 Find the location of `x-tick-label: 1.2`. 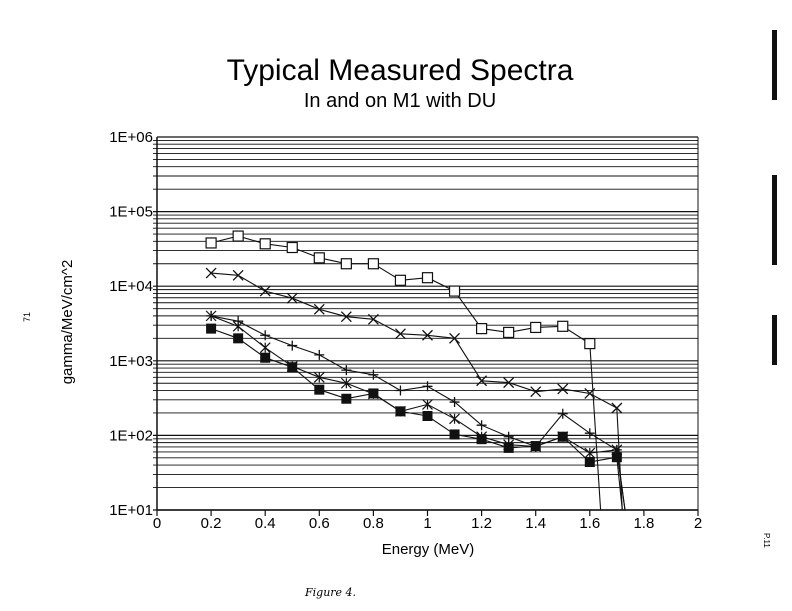

x-tick-label: 1.2 is located at coordinates (481, 523).